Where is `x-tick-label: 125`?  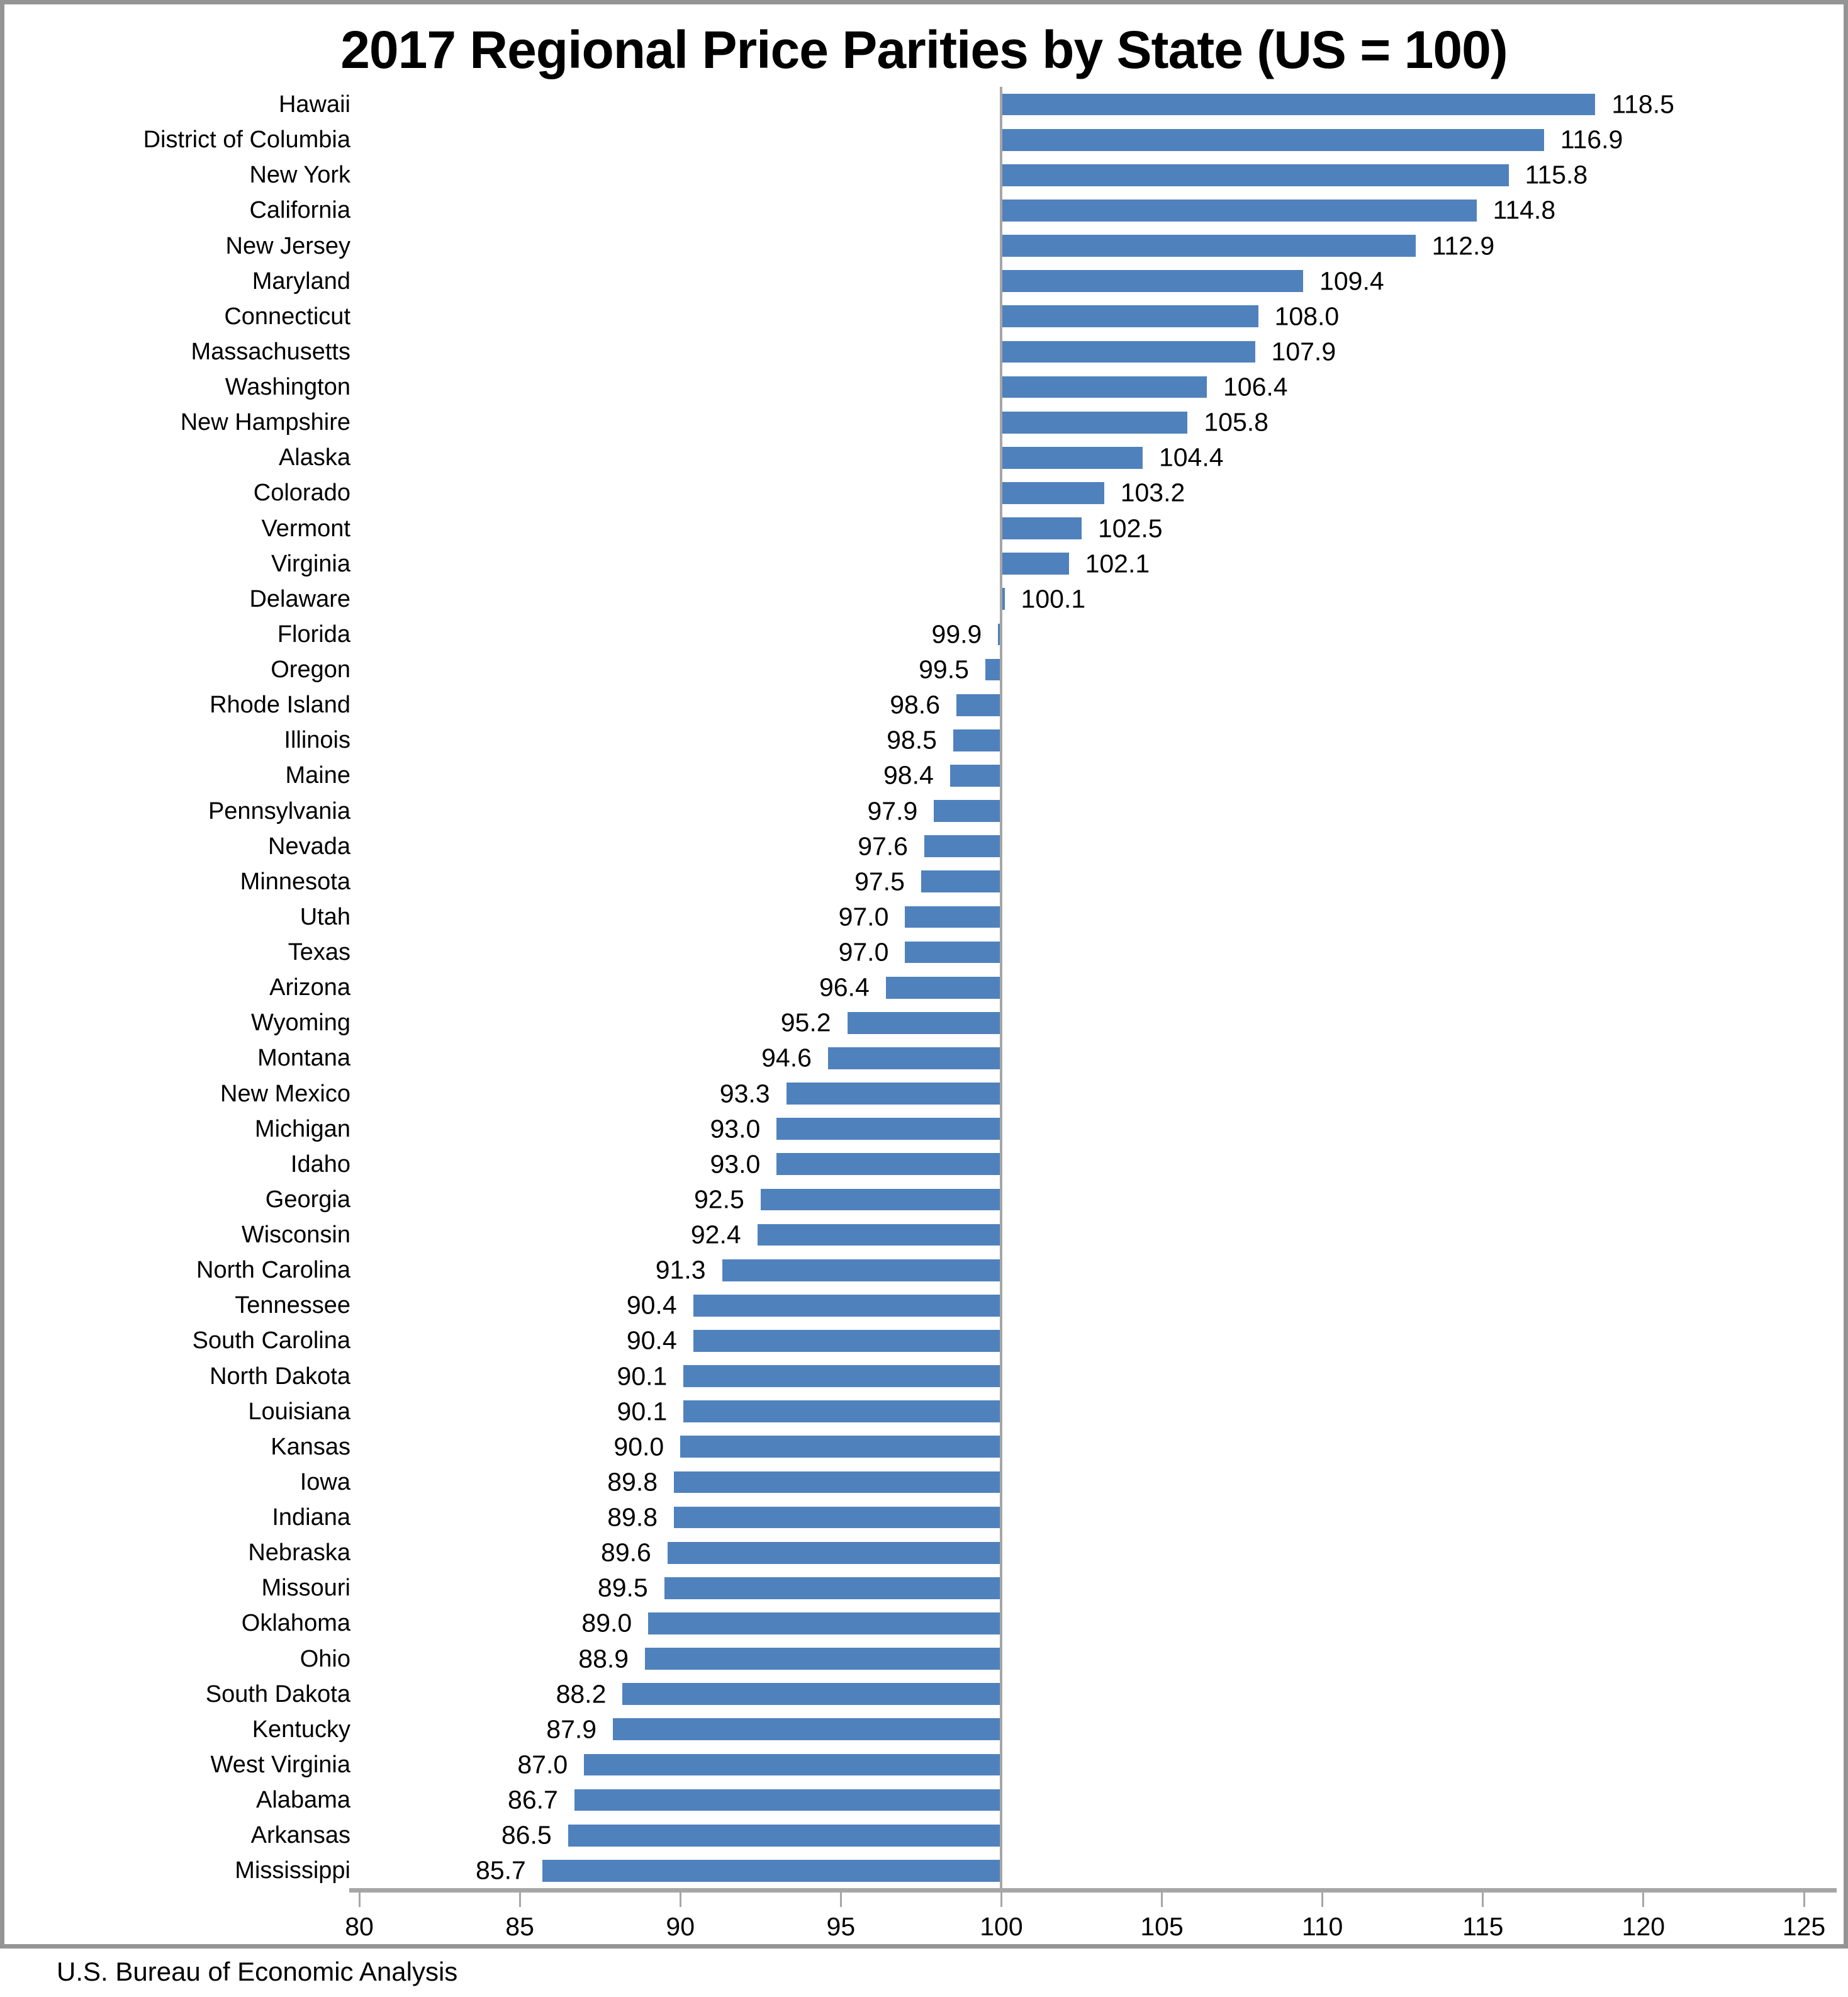 x-tick-label: 125 is located at coordinates (1804, 1927).